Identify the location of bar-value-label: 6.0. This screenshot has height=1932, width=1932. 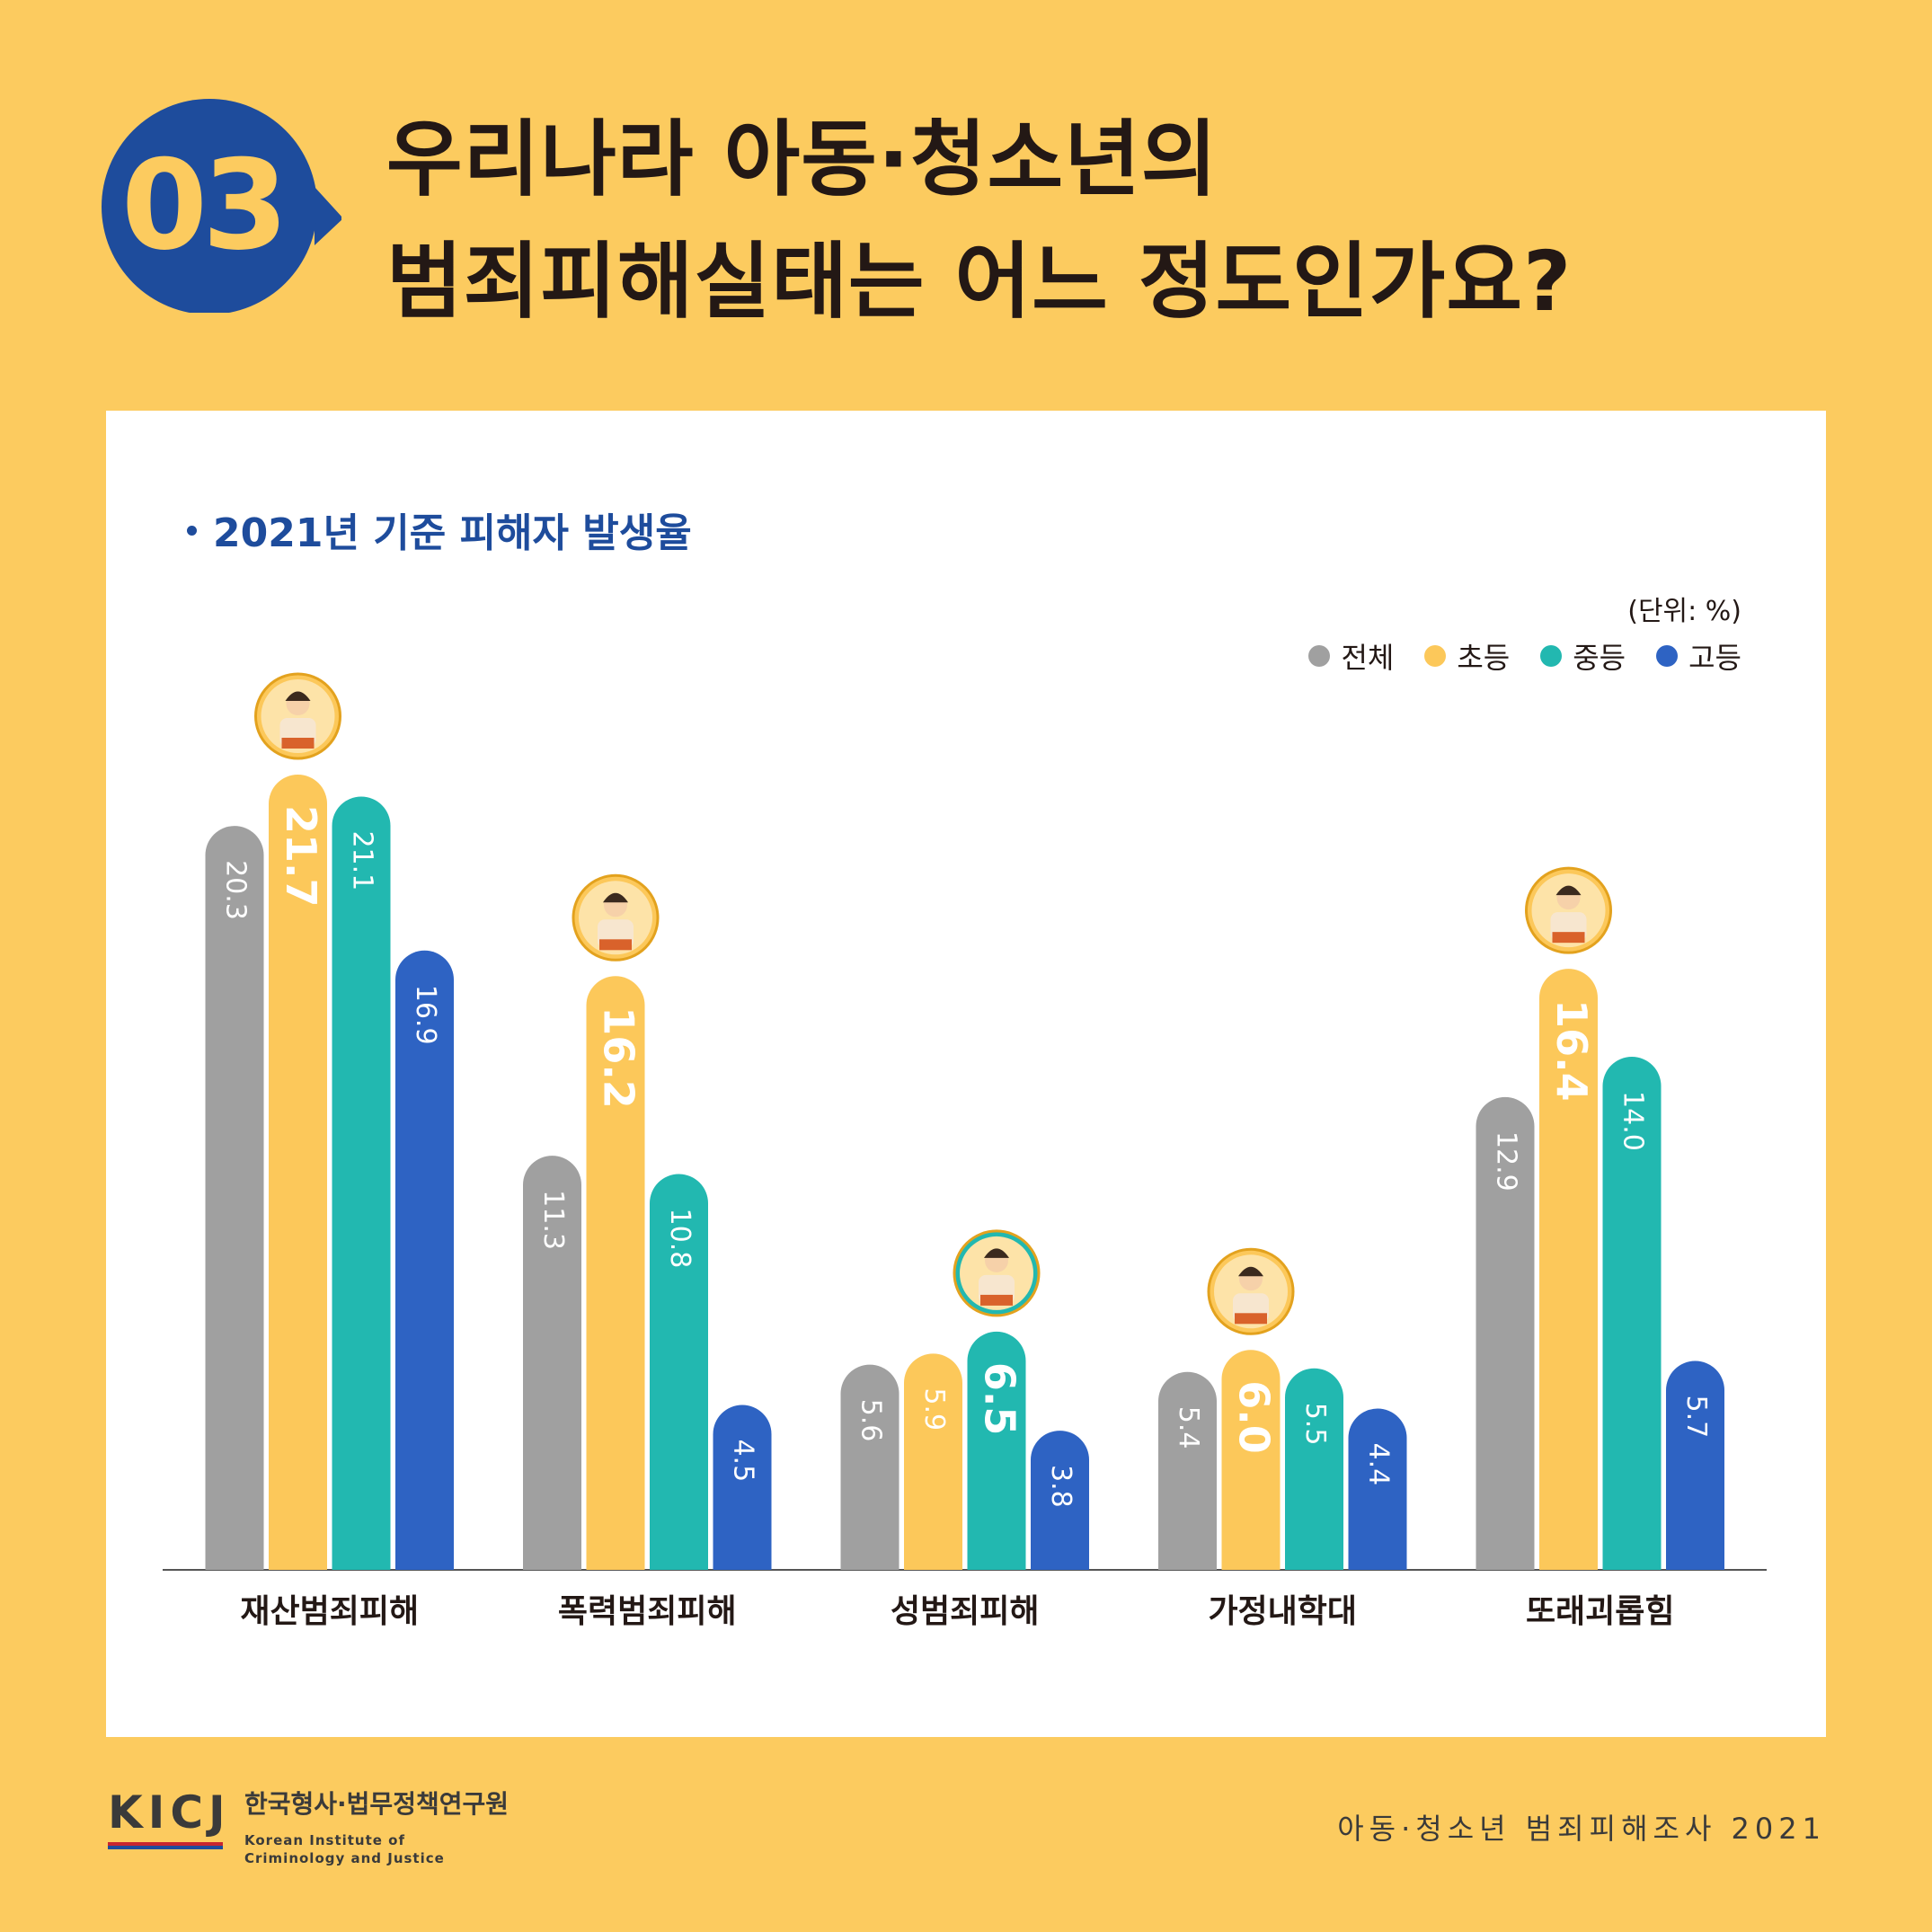
(1254, 1417).